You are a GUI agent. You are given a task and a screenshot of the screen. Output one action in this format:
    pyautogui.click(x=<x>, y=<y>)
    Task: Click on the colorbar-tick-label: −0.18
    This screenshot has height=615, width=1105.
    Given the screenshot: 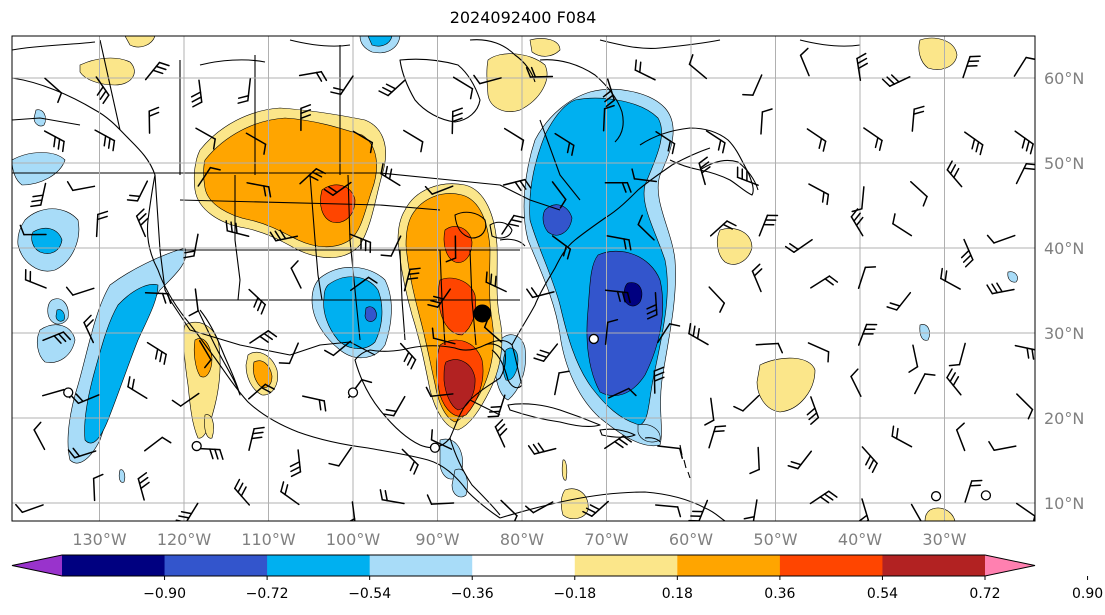 What is the action you would take?
    pyautogui.click(x=574, y=594)
    